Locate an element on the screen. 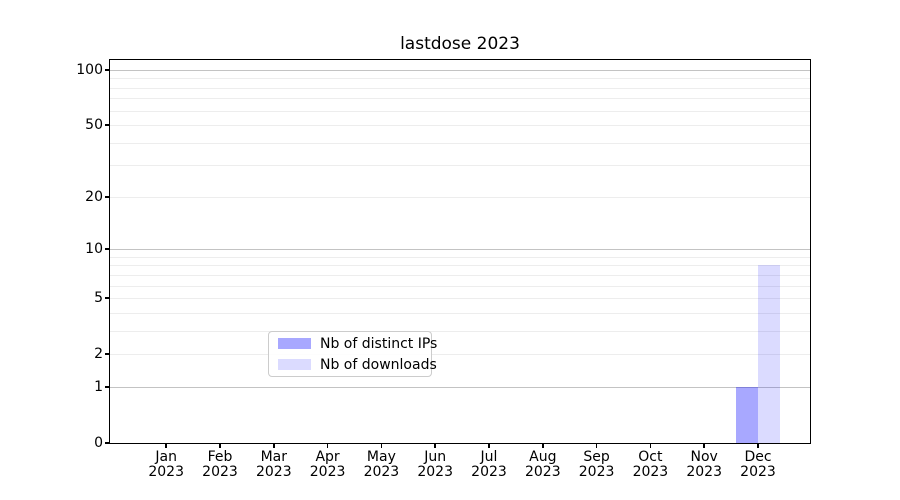 The height and width of the screenshot is (500, 900). legend: Nb of distinct IPs Nb of downloads is located at coordinates (352, 354).